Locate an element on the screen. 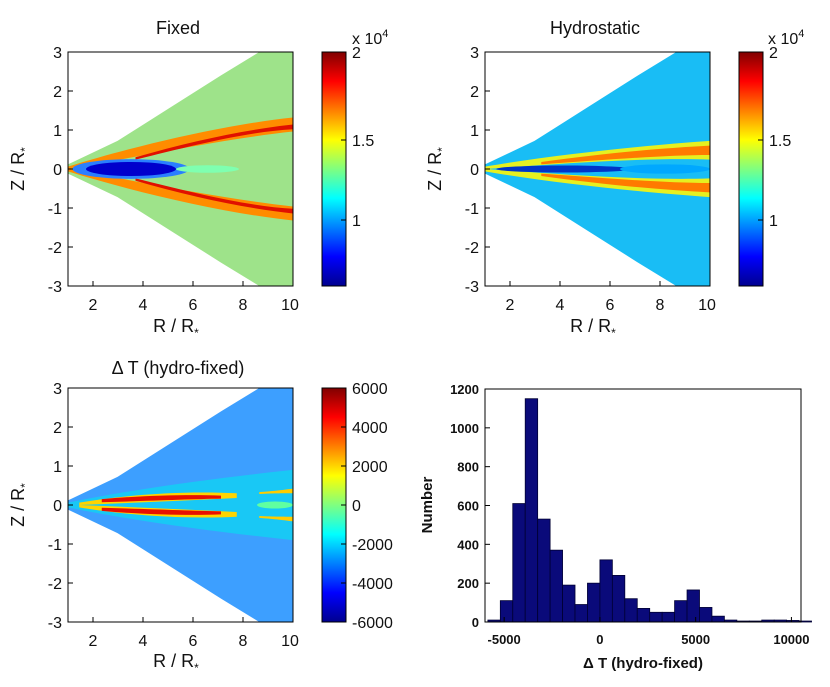 The width and height of the screenshot is (830, 687). y-axis: 0 200 400 600 800 1000 1200 is located at coordinates (470, 506).